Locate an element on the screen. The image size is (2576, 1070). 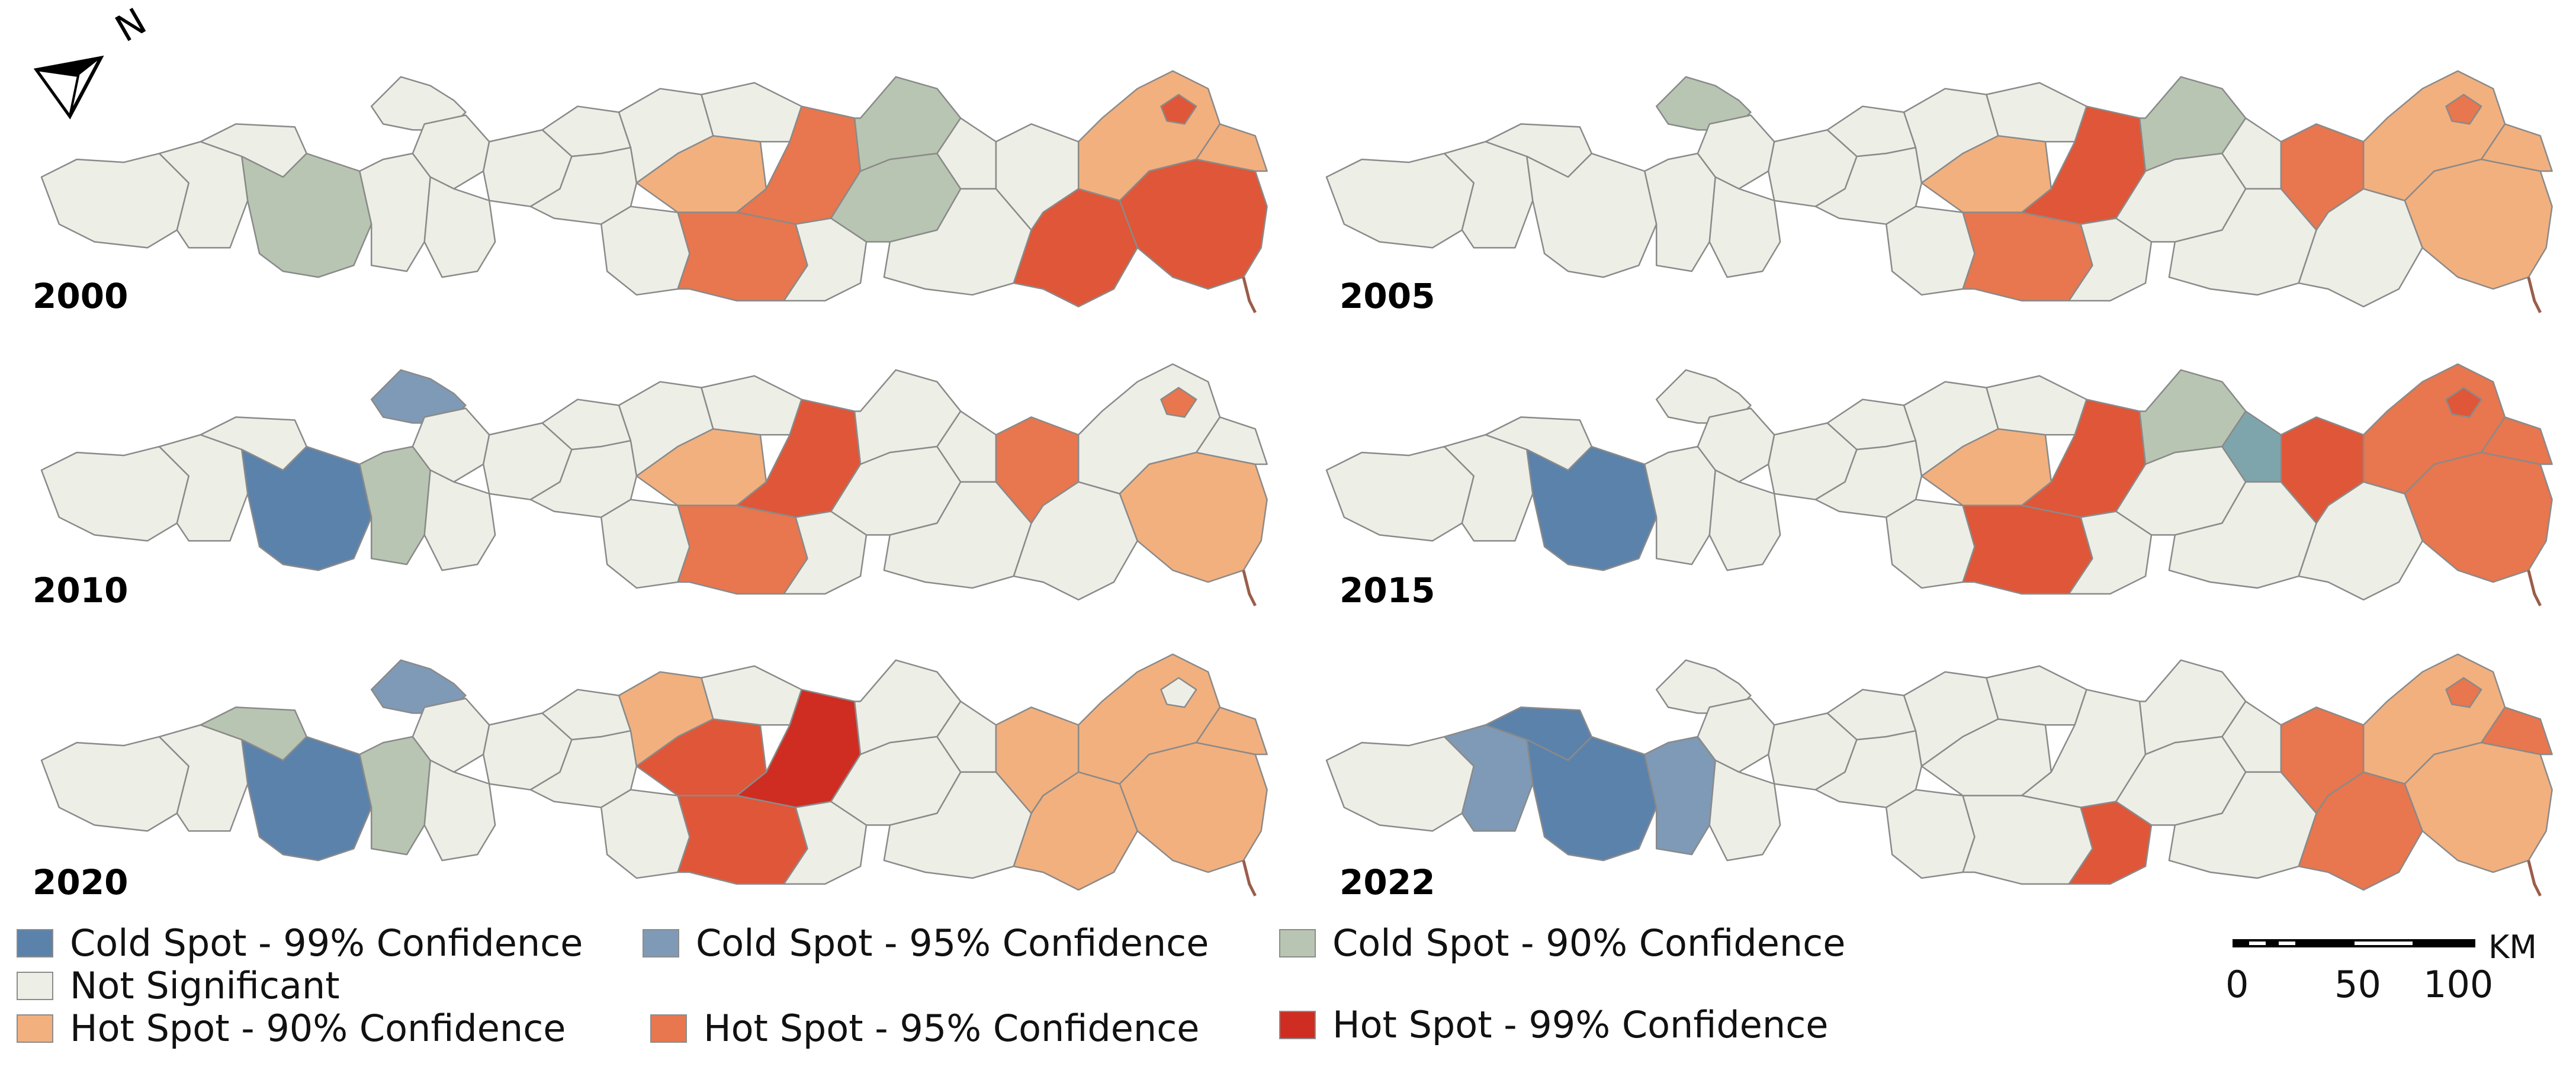
map-panel-2022 is located at coordinates (1939, 775).